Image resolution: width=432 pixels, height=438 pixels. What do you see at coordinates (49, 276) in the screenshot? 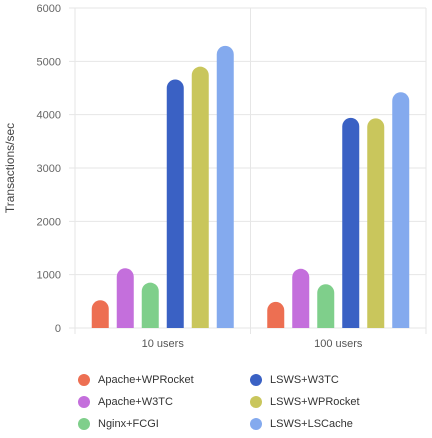
I see `y-tick-label: 1000` at bounding box center [49, 276].